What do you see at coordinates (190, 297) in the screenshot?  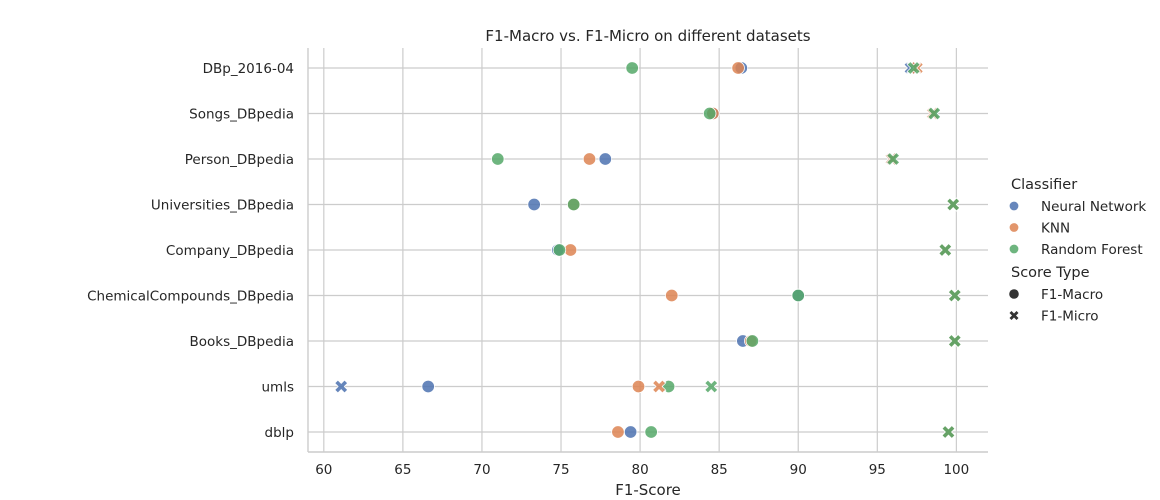 I see `y-tick-label: ChemicalCompounds_DBpedia` at bounding box center [190, 297].